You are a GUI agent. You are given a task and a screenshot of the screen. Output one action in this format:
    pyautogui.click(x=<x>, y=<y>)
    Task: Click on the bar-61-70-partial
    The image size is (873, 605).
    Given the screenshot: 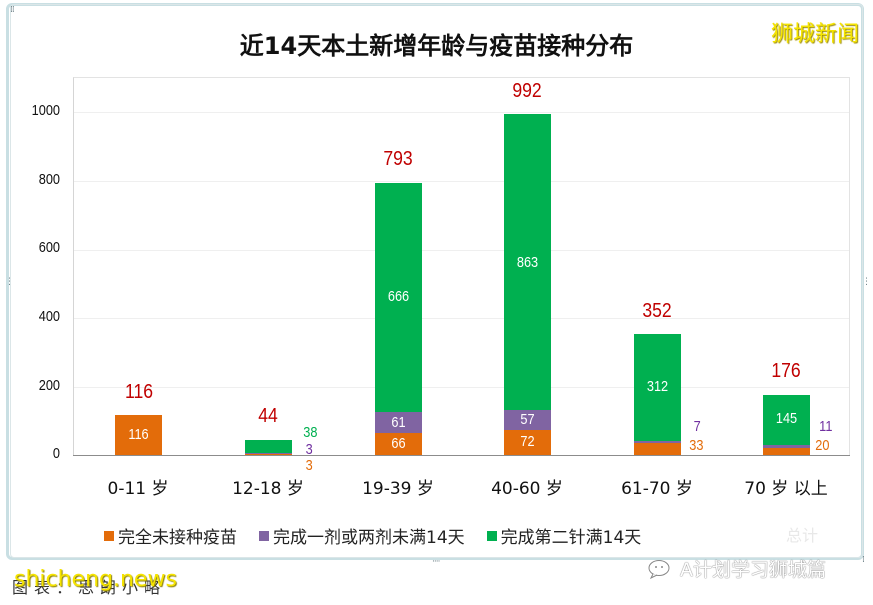 What is the action you would take?
    pyautogui.click(x=657, y=442)
    